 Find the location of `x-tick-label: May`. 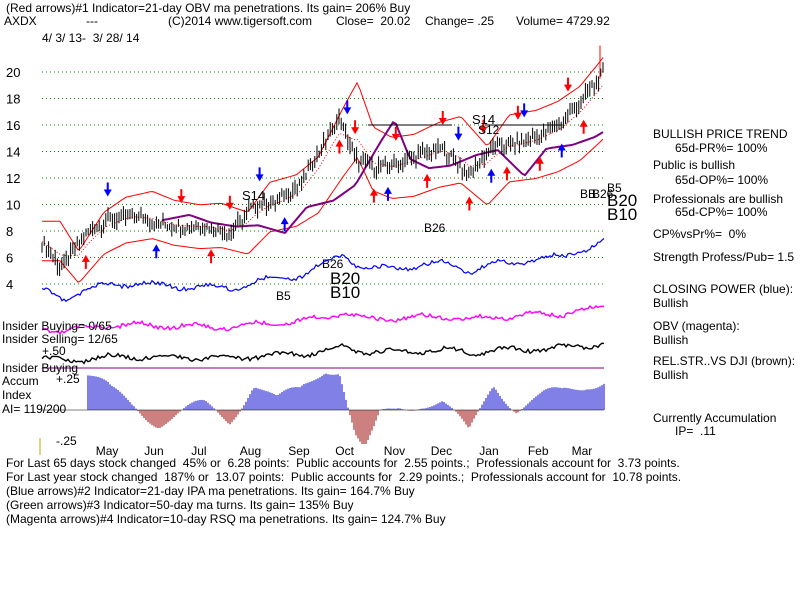

x-tick-label: May is located at coordinates (107, 451).